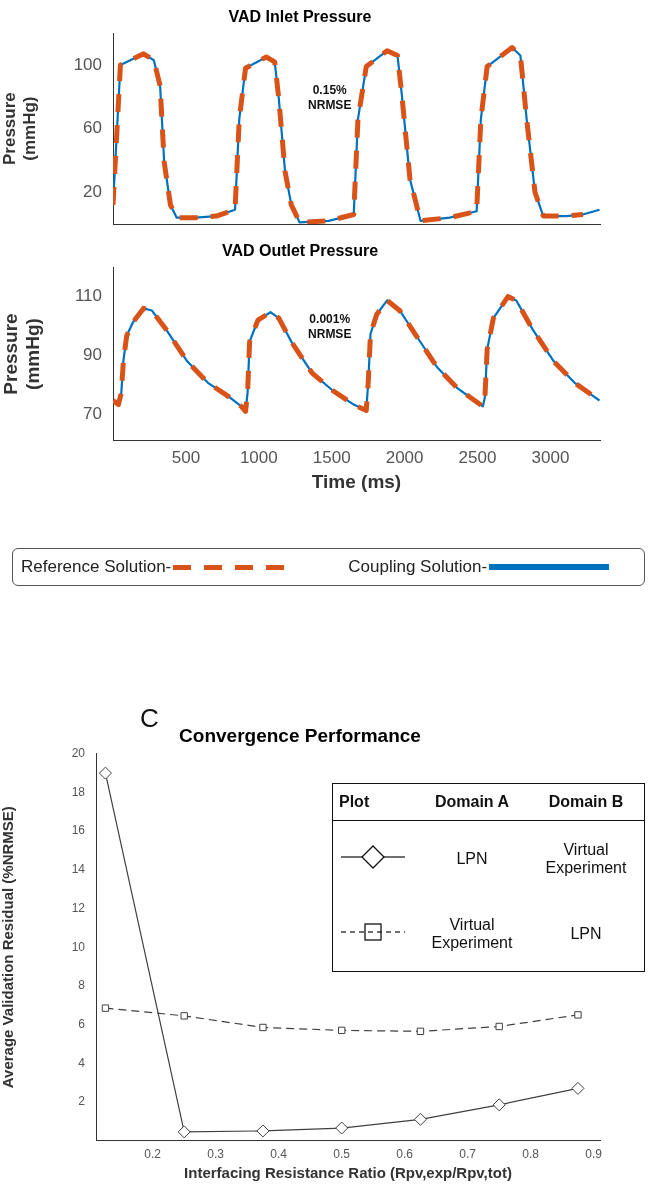 Image resolution: width=649 pixels, height=1187 pixels. I want to click on x-tick-label: 2000, so click(404, 457).